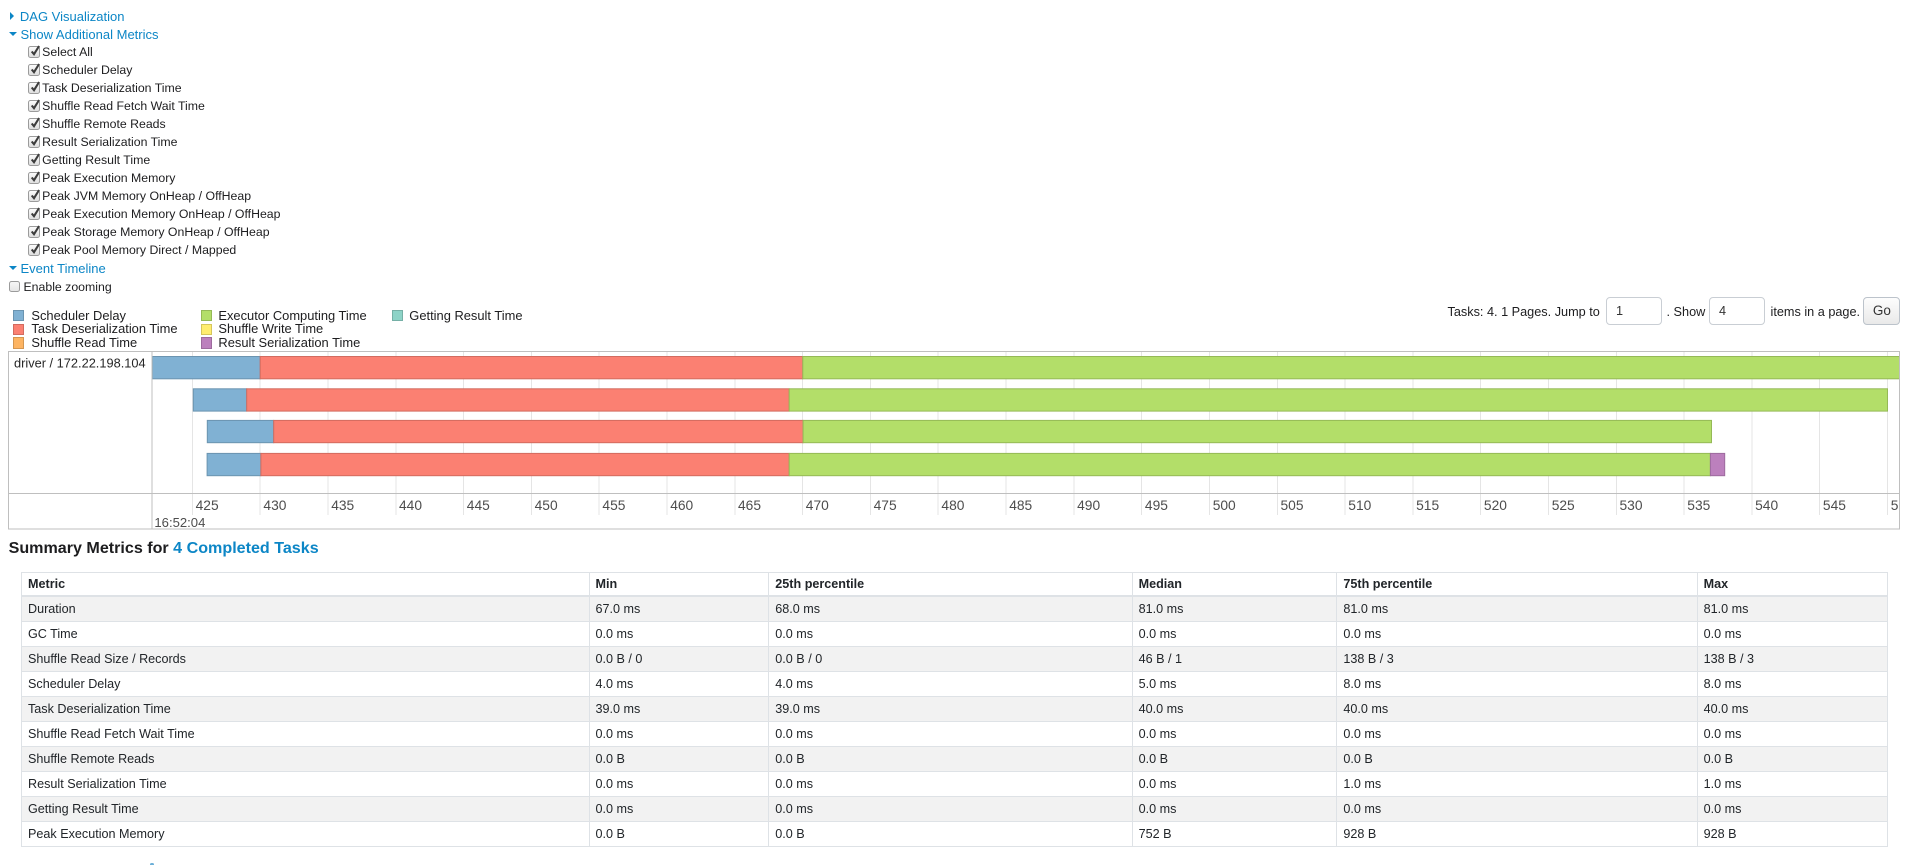  I want to click on svg-text: 495, so click(1156, 504).